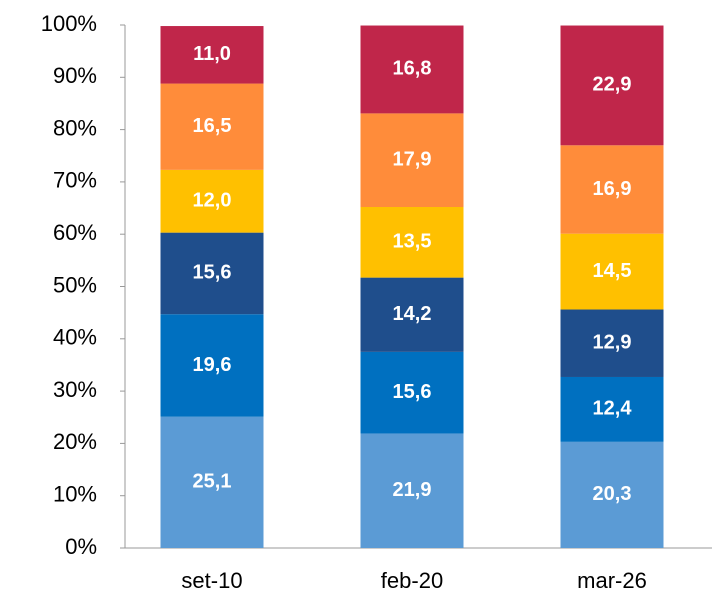 The width and height of the screenshot is (720, 601). I want to click on data-label: 12,4, so click(613, 409).